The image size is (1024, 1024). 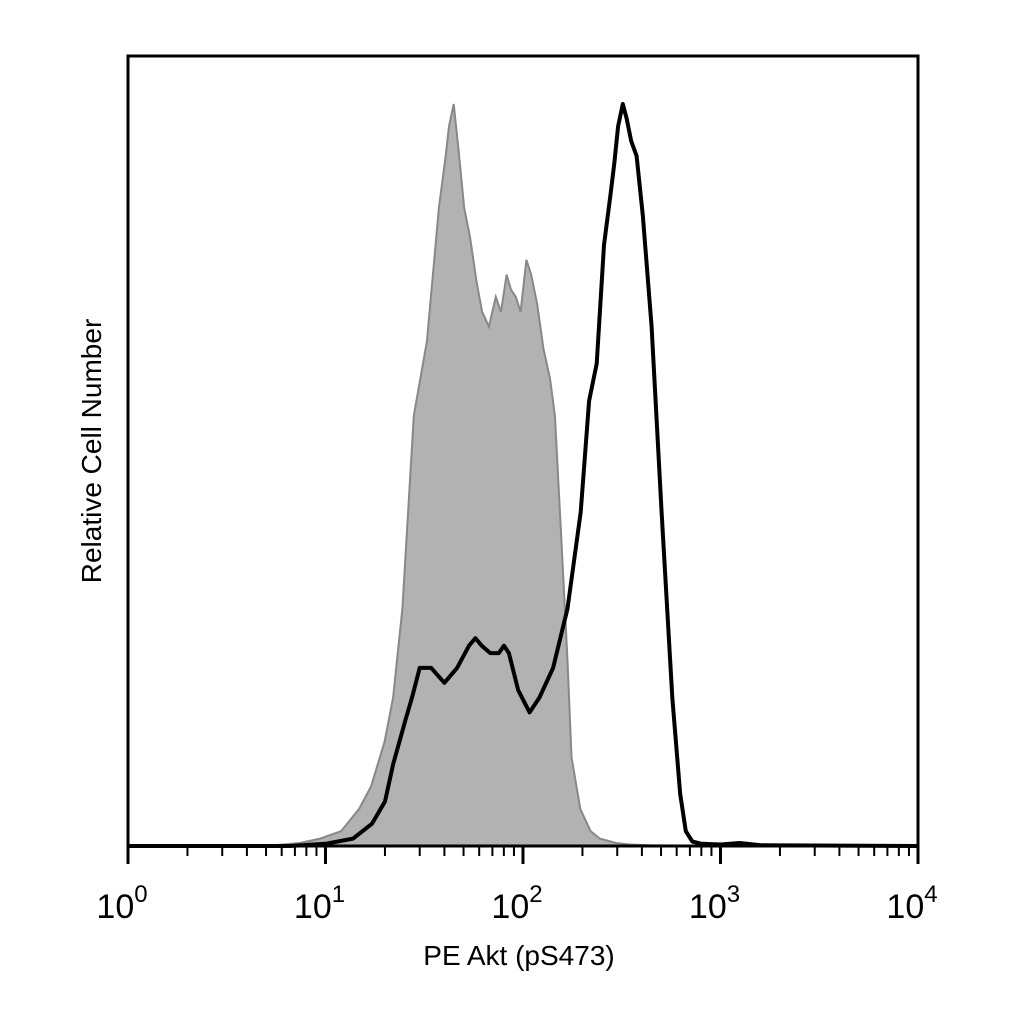 What do you see at coordinates (91, 451) in the screenshot?
I see `y-axis-title: Relative Cell Number` at bounding box center [91, 451].